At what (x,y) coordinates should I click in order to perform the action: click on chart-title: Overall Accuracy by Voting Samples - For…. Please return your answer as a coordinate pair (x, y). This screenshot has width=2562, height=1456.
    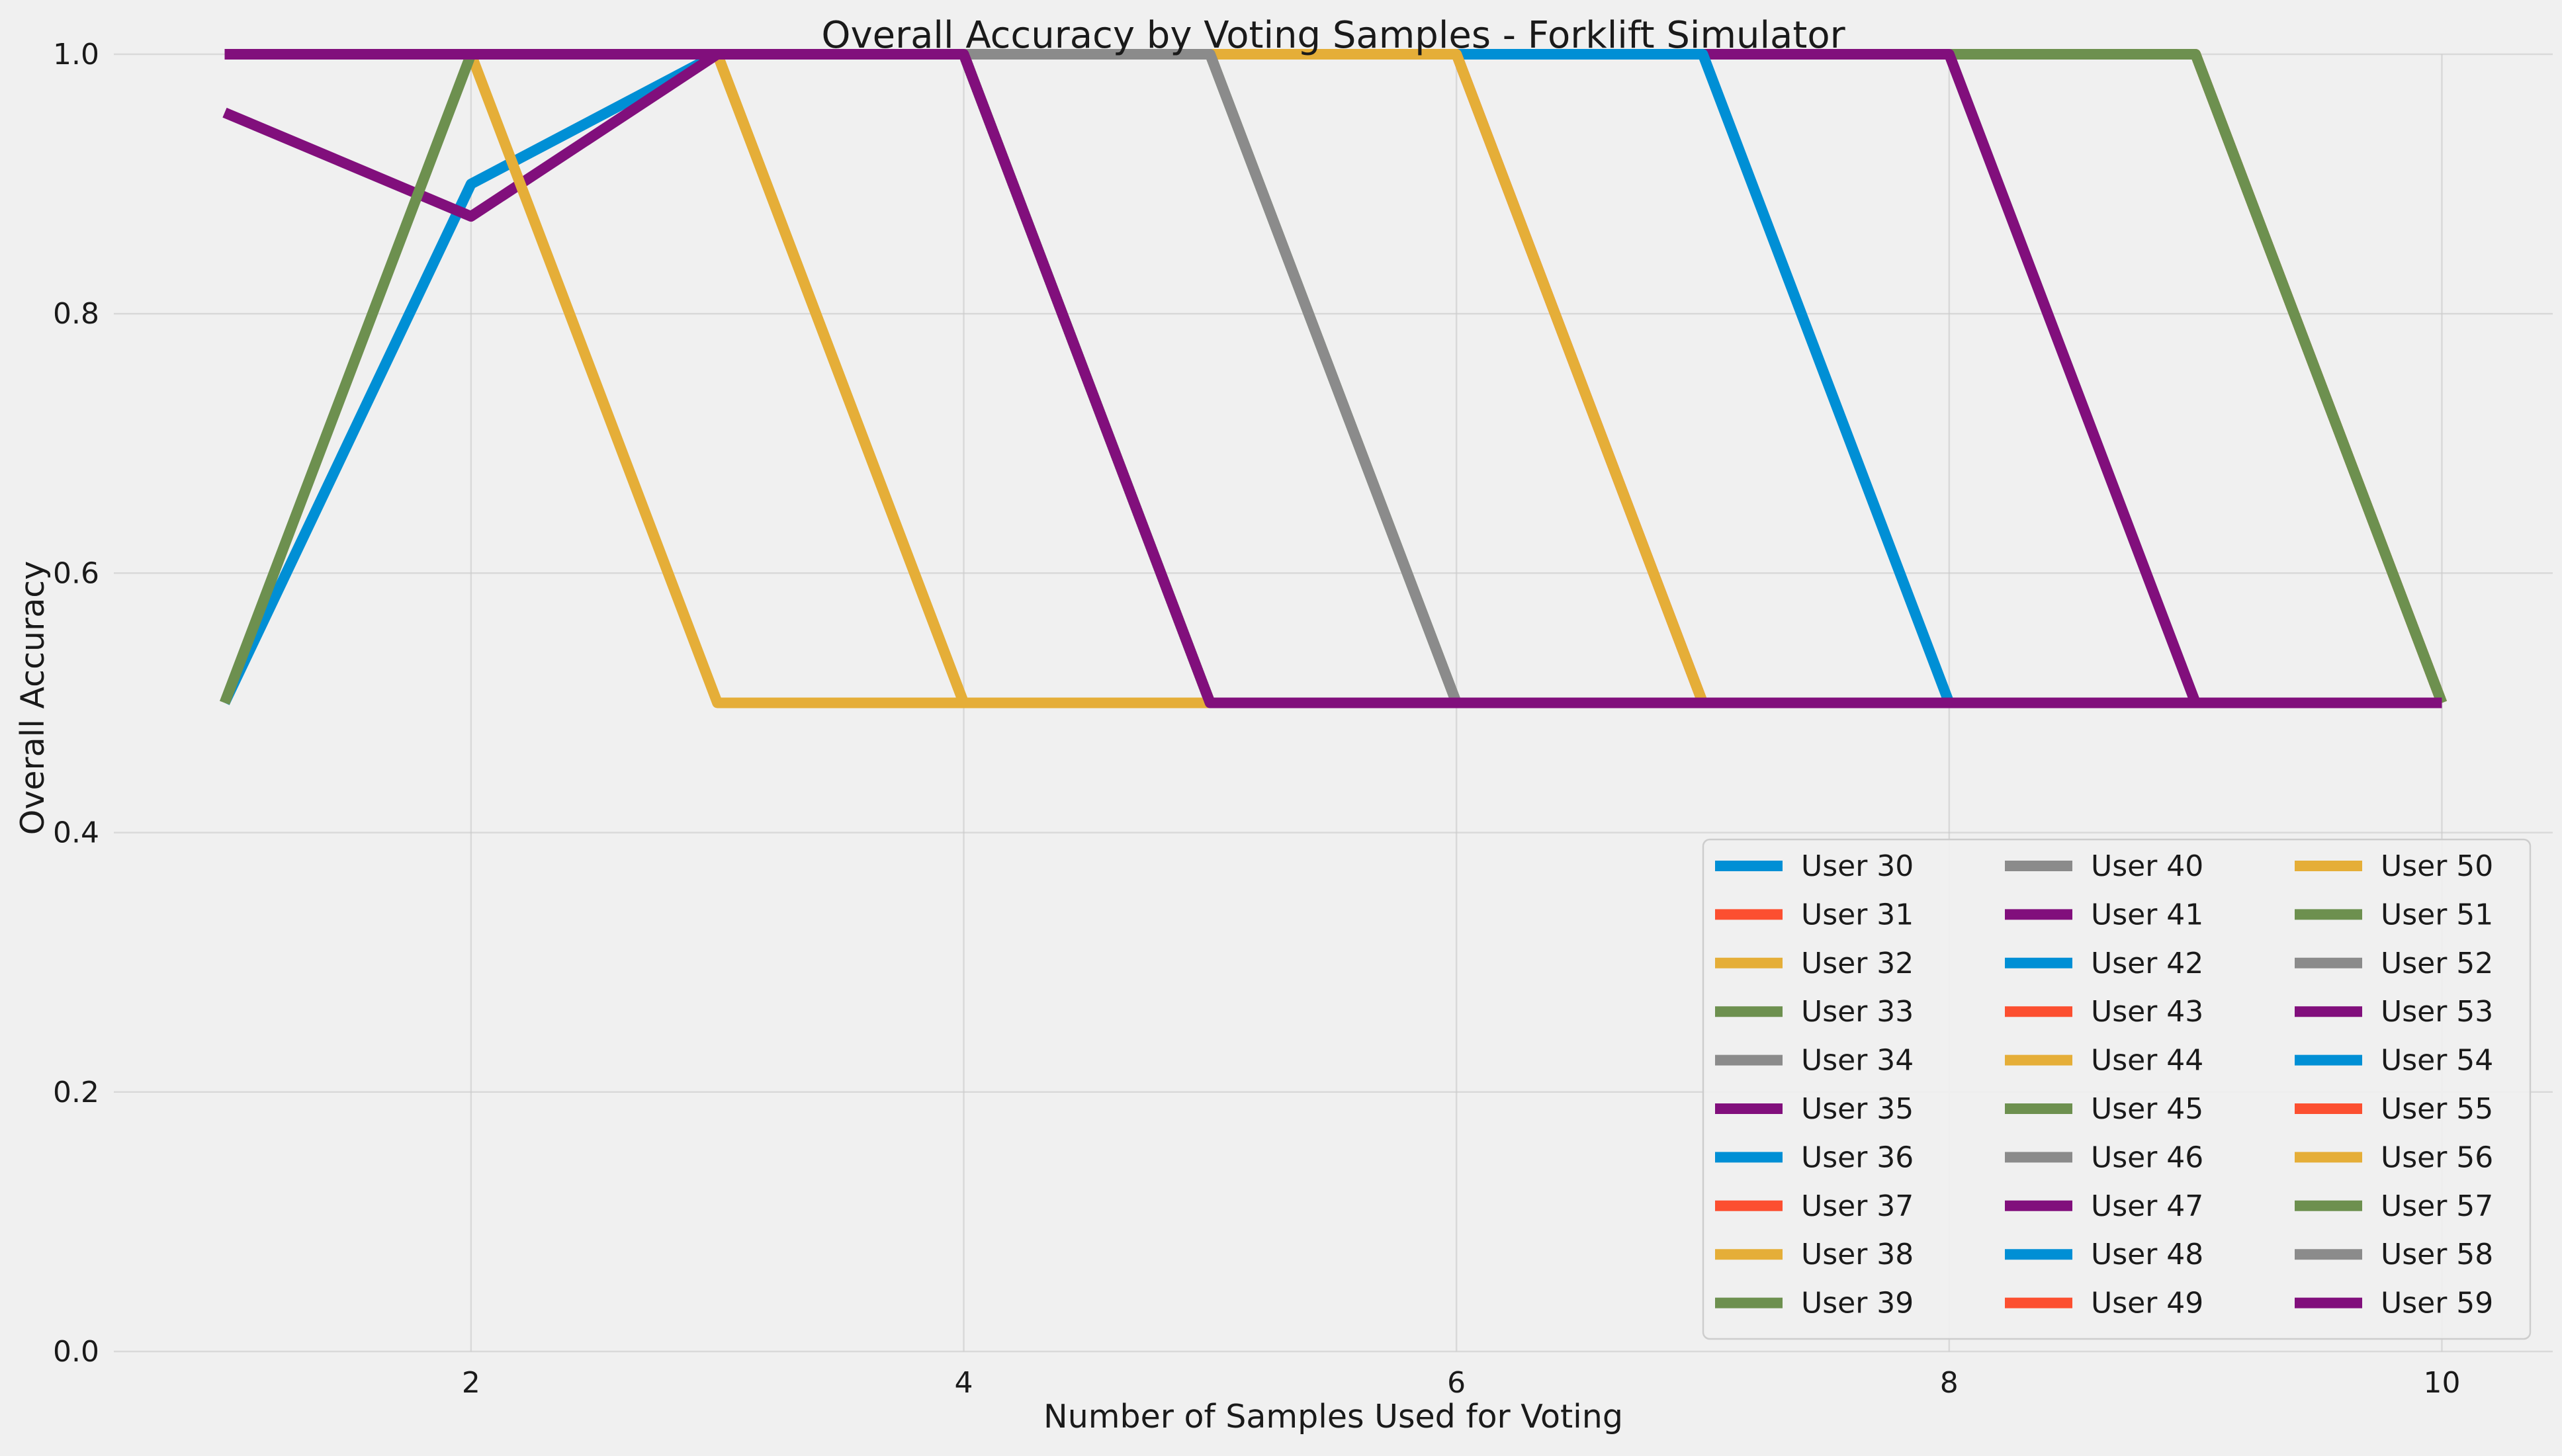
    Looking at the image, I should click on (1333, 35).